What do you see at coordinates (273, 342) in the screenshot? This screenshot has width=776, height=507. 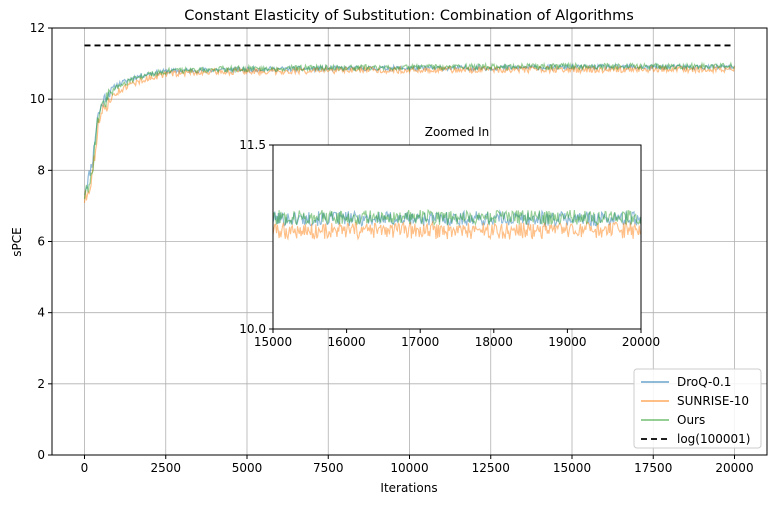 I see `inset-x-tick-label: 15000` at bounding box center [273, 342].